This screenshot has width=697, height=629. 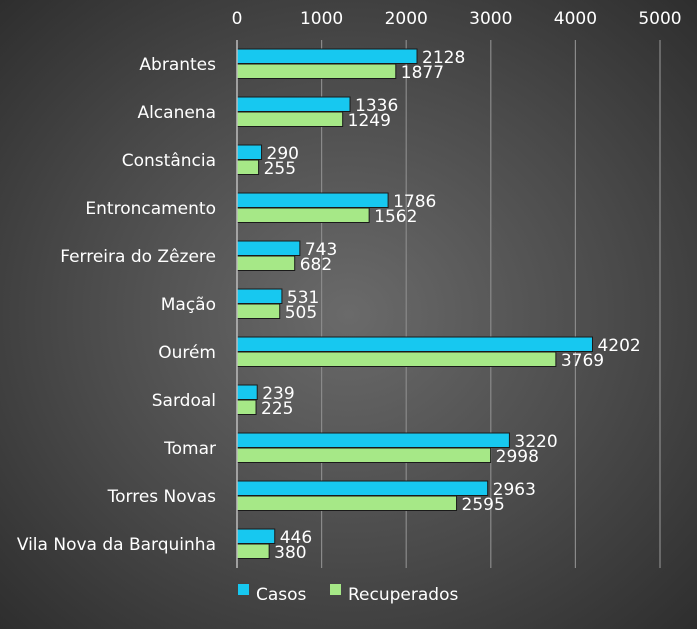 What do you see at coordinates (414, 202) in the screenshot?
I see `data-label-casos-entroncamento: 1786` at bounding box center [414, 202].